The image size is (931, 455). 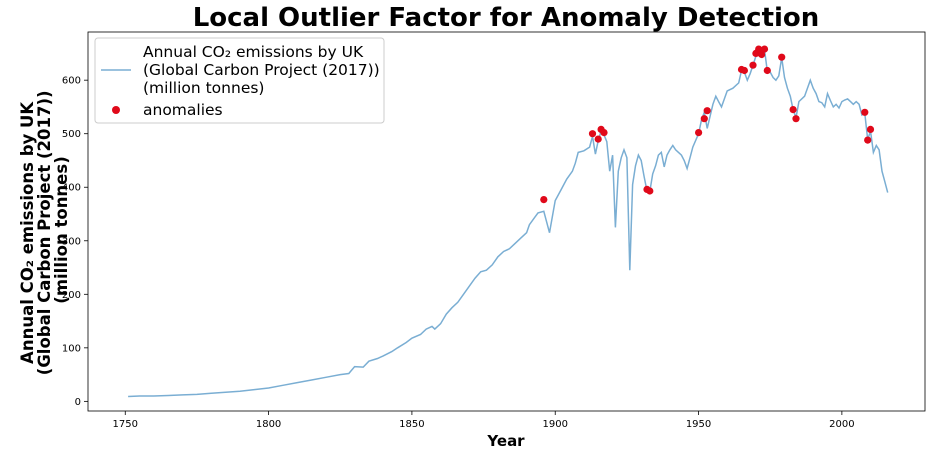 I want to click on legend-series-label-line-1: Annual CO₂ emissions by UK, so click(x=253, y=52).